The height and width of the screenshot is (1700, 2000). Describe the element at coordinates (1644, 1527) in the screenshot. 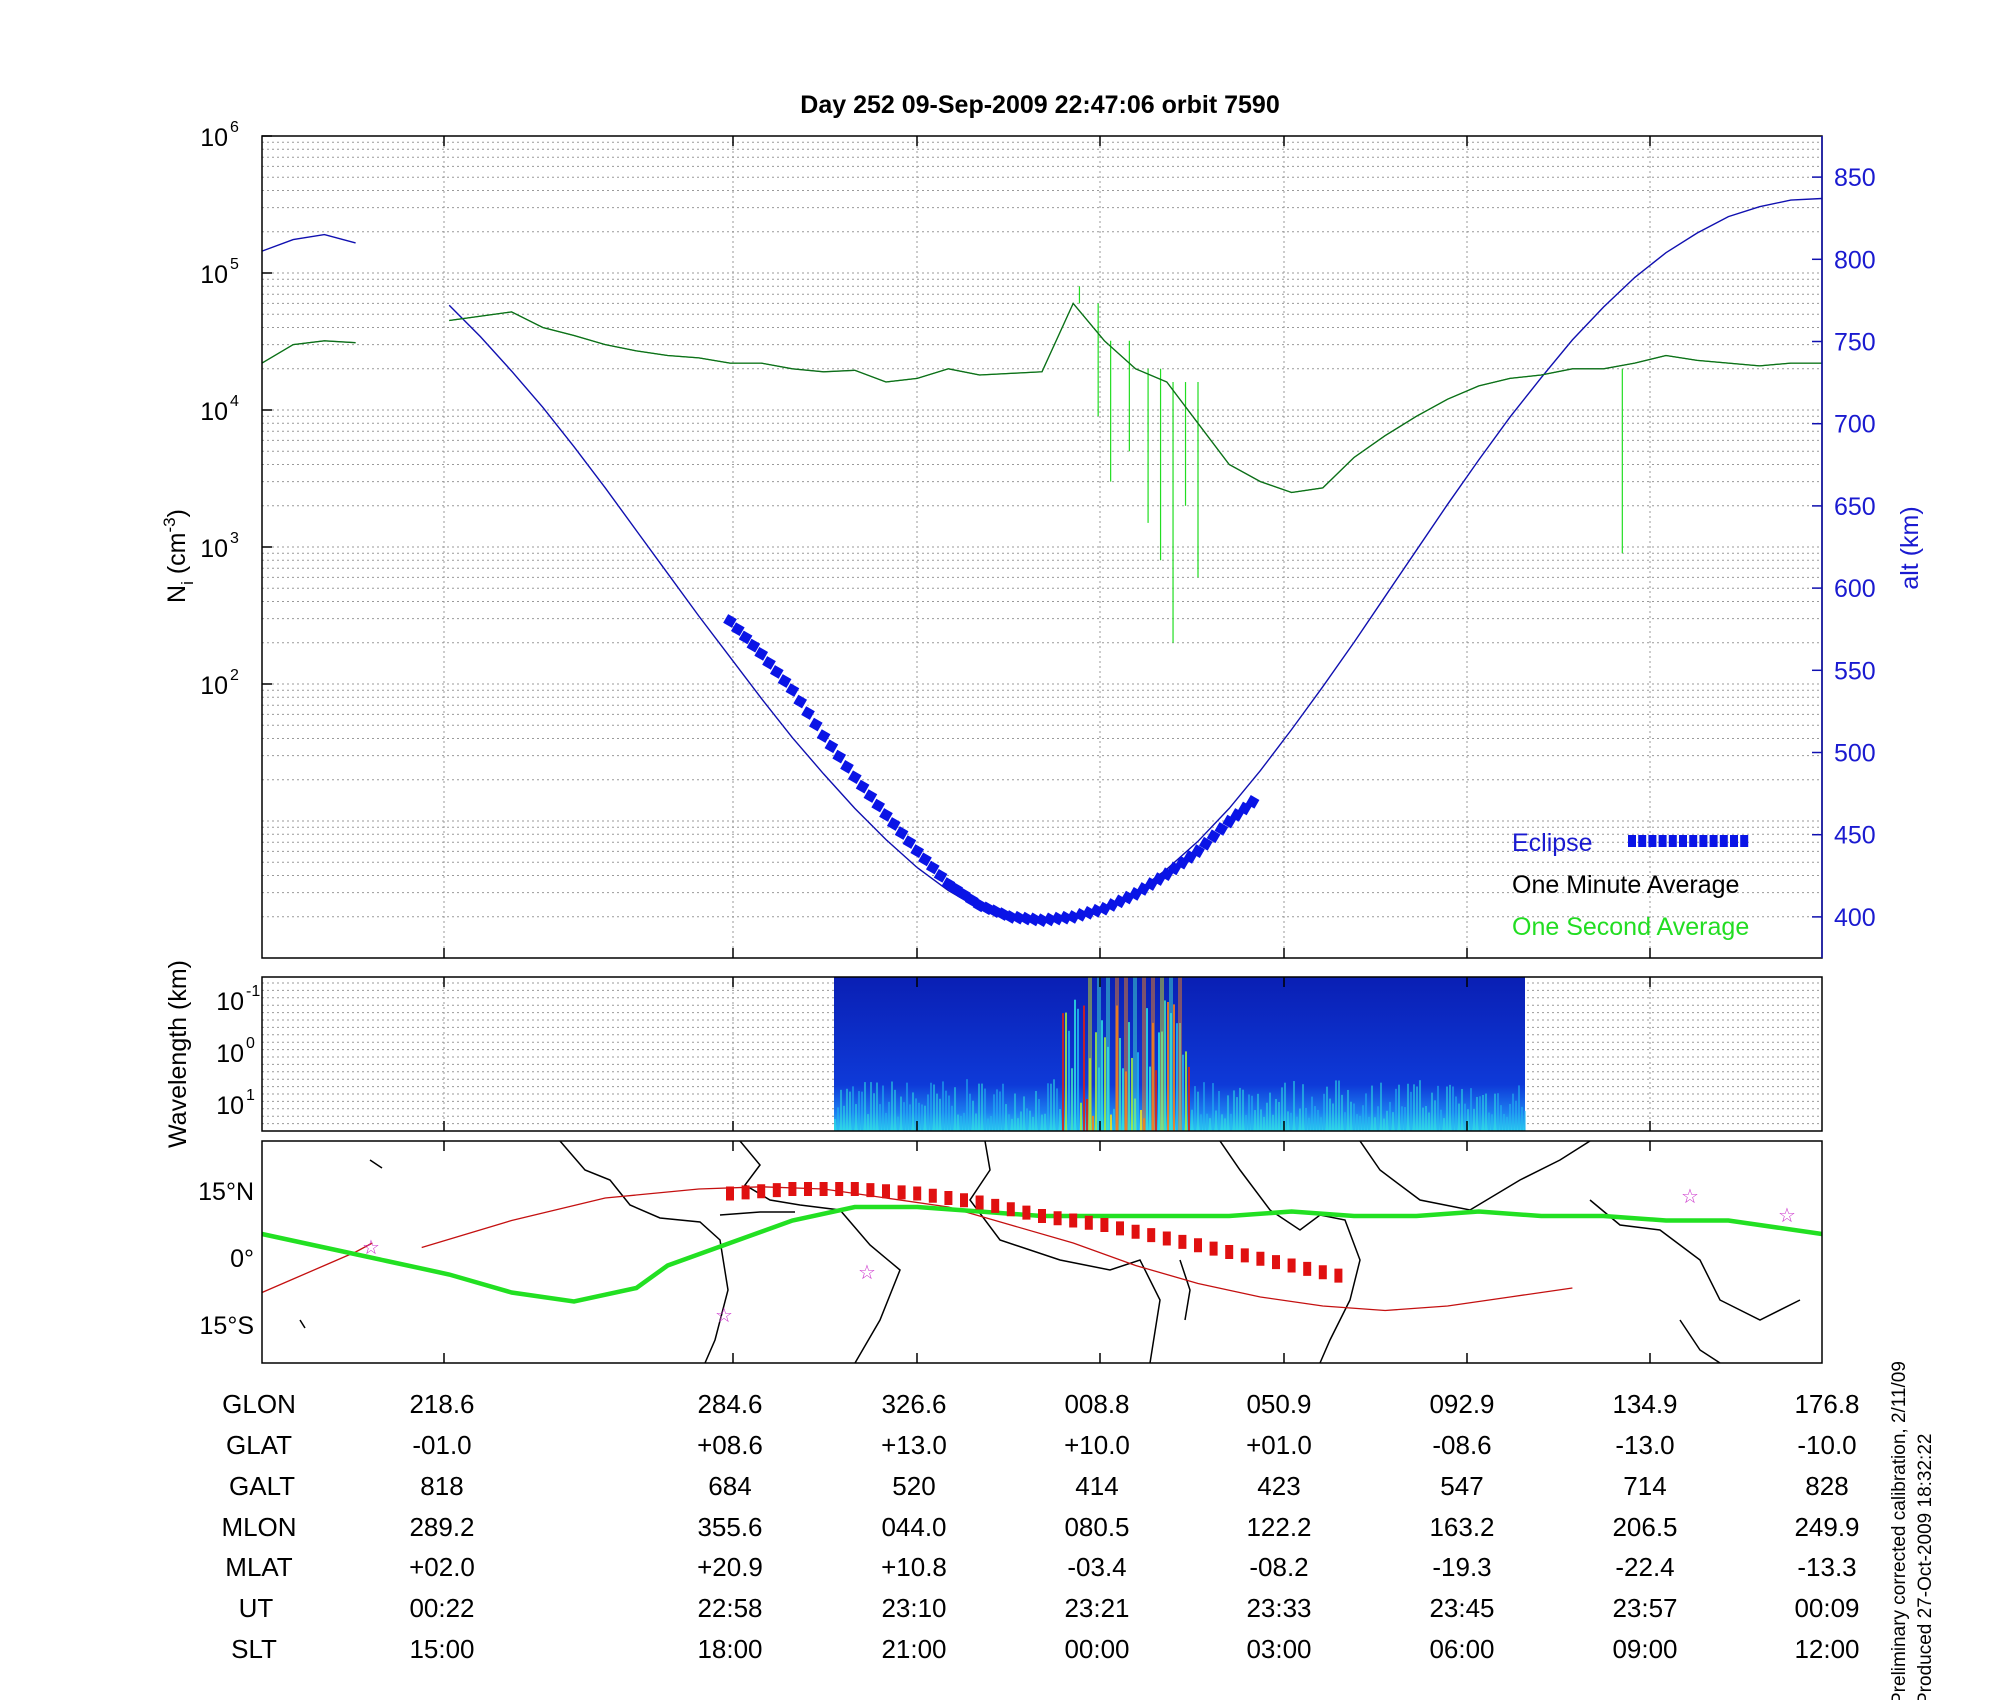

I see `table-cell: 206.5` at that location.